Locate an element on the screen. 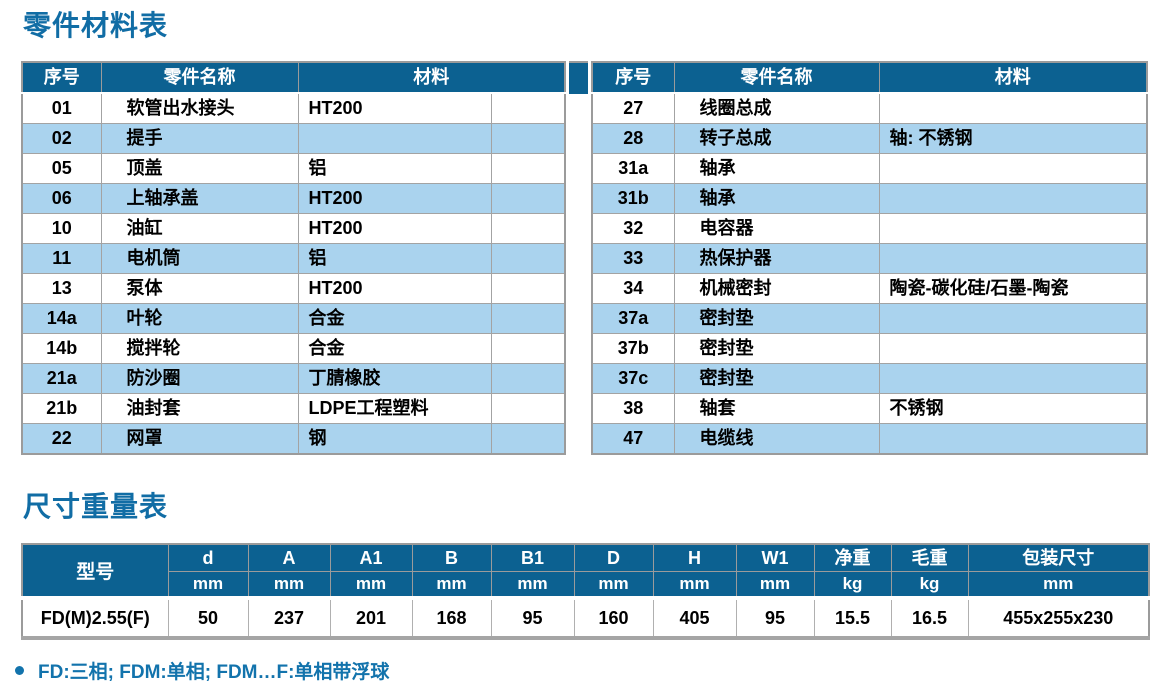 The width and height of the screenshot is (1169, 691). parts-left-header-row: 序号 零件名称 材料 is located at coordinates (293, 77).